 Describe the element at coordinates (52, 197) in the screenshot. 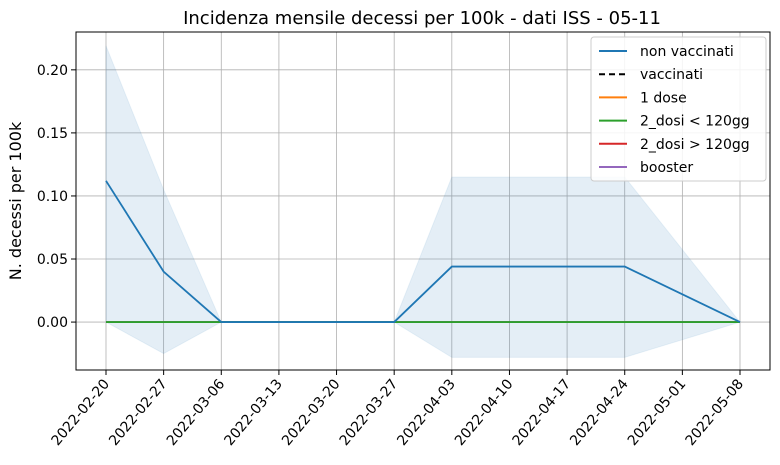

I see `y-tick-label: 0.10` at that location.